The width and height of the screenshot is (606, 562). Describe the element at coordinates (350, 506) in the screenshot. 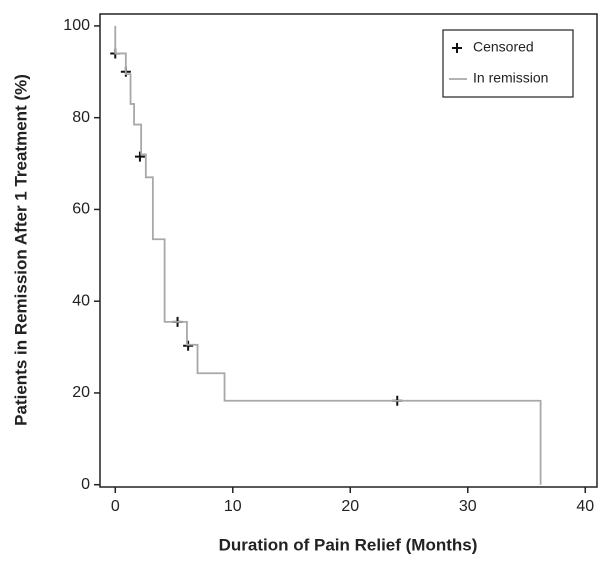

I see `x-tick-label: 20` at that location.